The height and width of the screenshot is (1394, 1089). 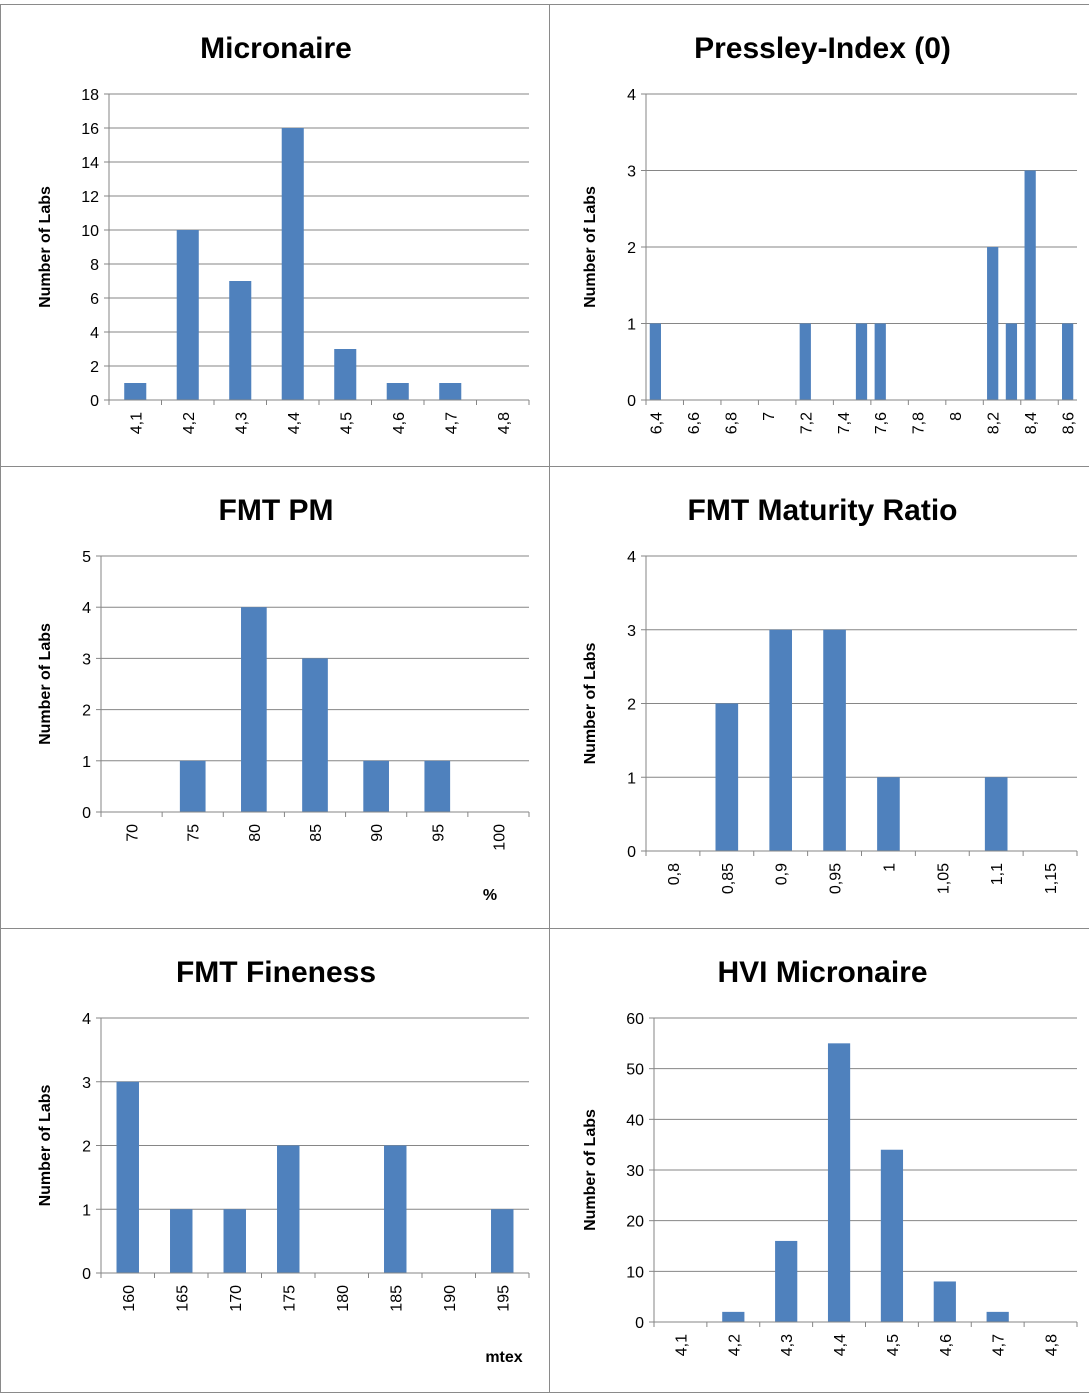 I want to click on y-tick-label: 8, so click(x=94, y=265).